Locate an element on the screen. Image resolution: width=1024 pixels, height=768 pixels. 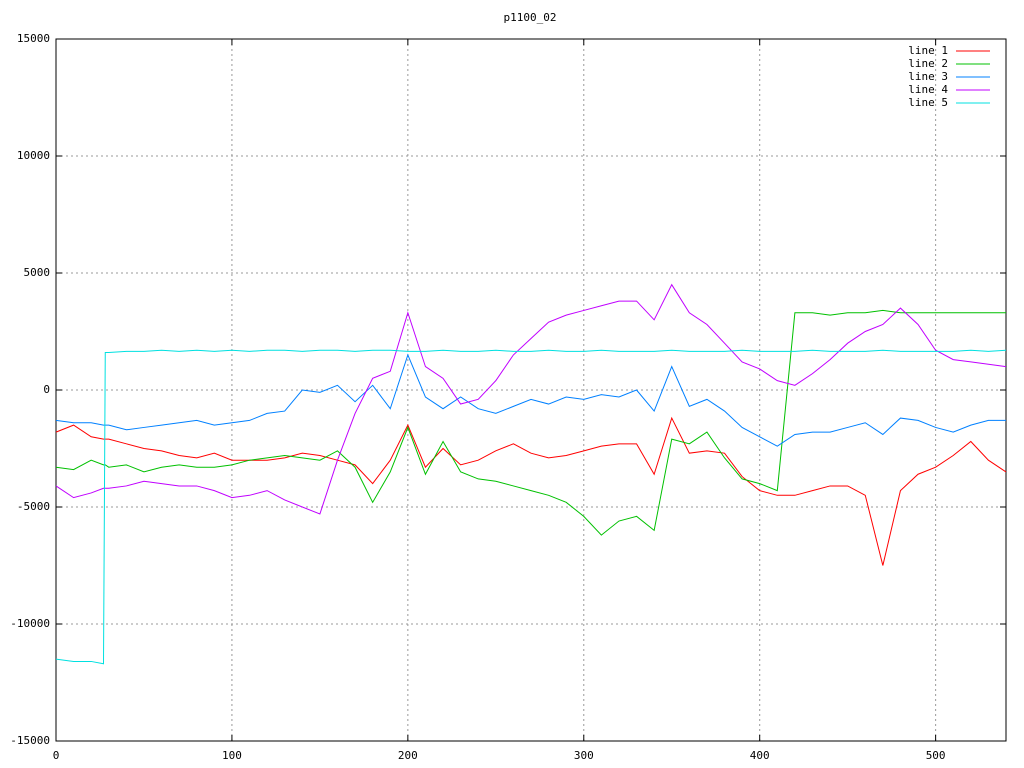
legend-label: line 5 is located at coordinates (928, 102).